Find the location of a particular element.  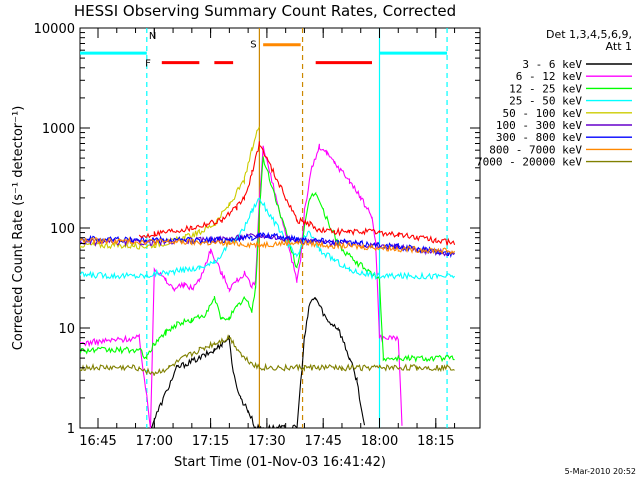

y-axis-label: Corrected Count Rate (s⁻¹ detector⁻¹) is located at coordinates (18, 228).